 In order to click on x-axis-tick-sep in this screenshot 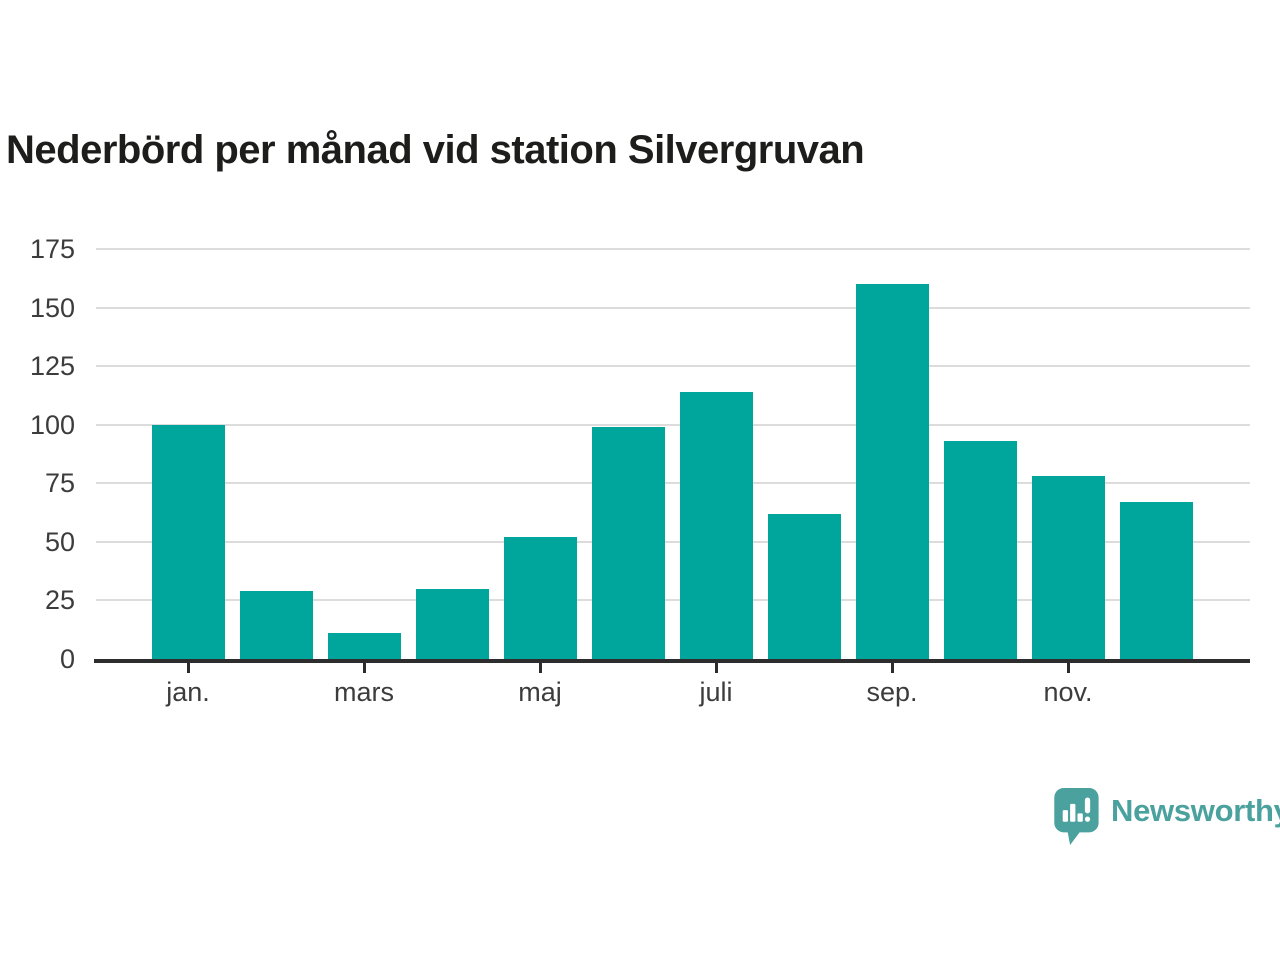, I will do `click(892, 668)`.